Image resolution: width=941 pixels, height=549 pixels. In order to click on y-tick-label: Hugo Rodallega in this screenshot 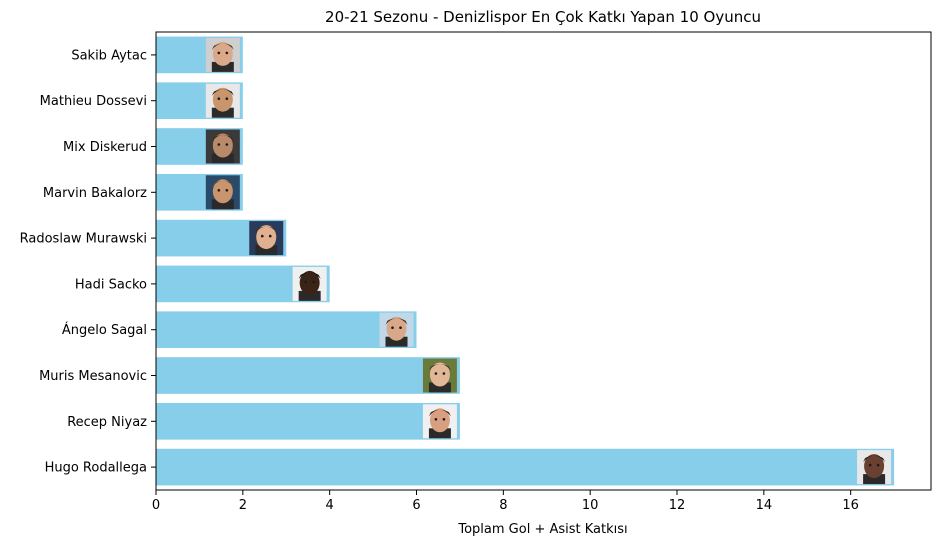, I will do `click(96, 468)`.